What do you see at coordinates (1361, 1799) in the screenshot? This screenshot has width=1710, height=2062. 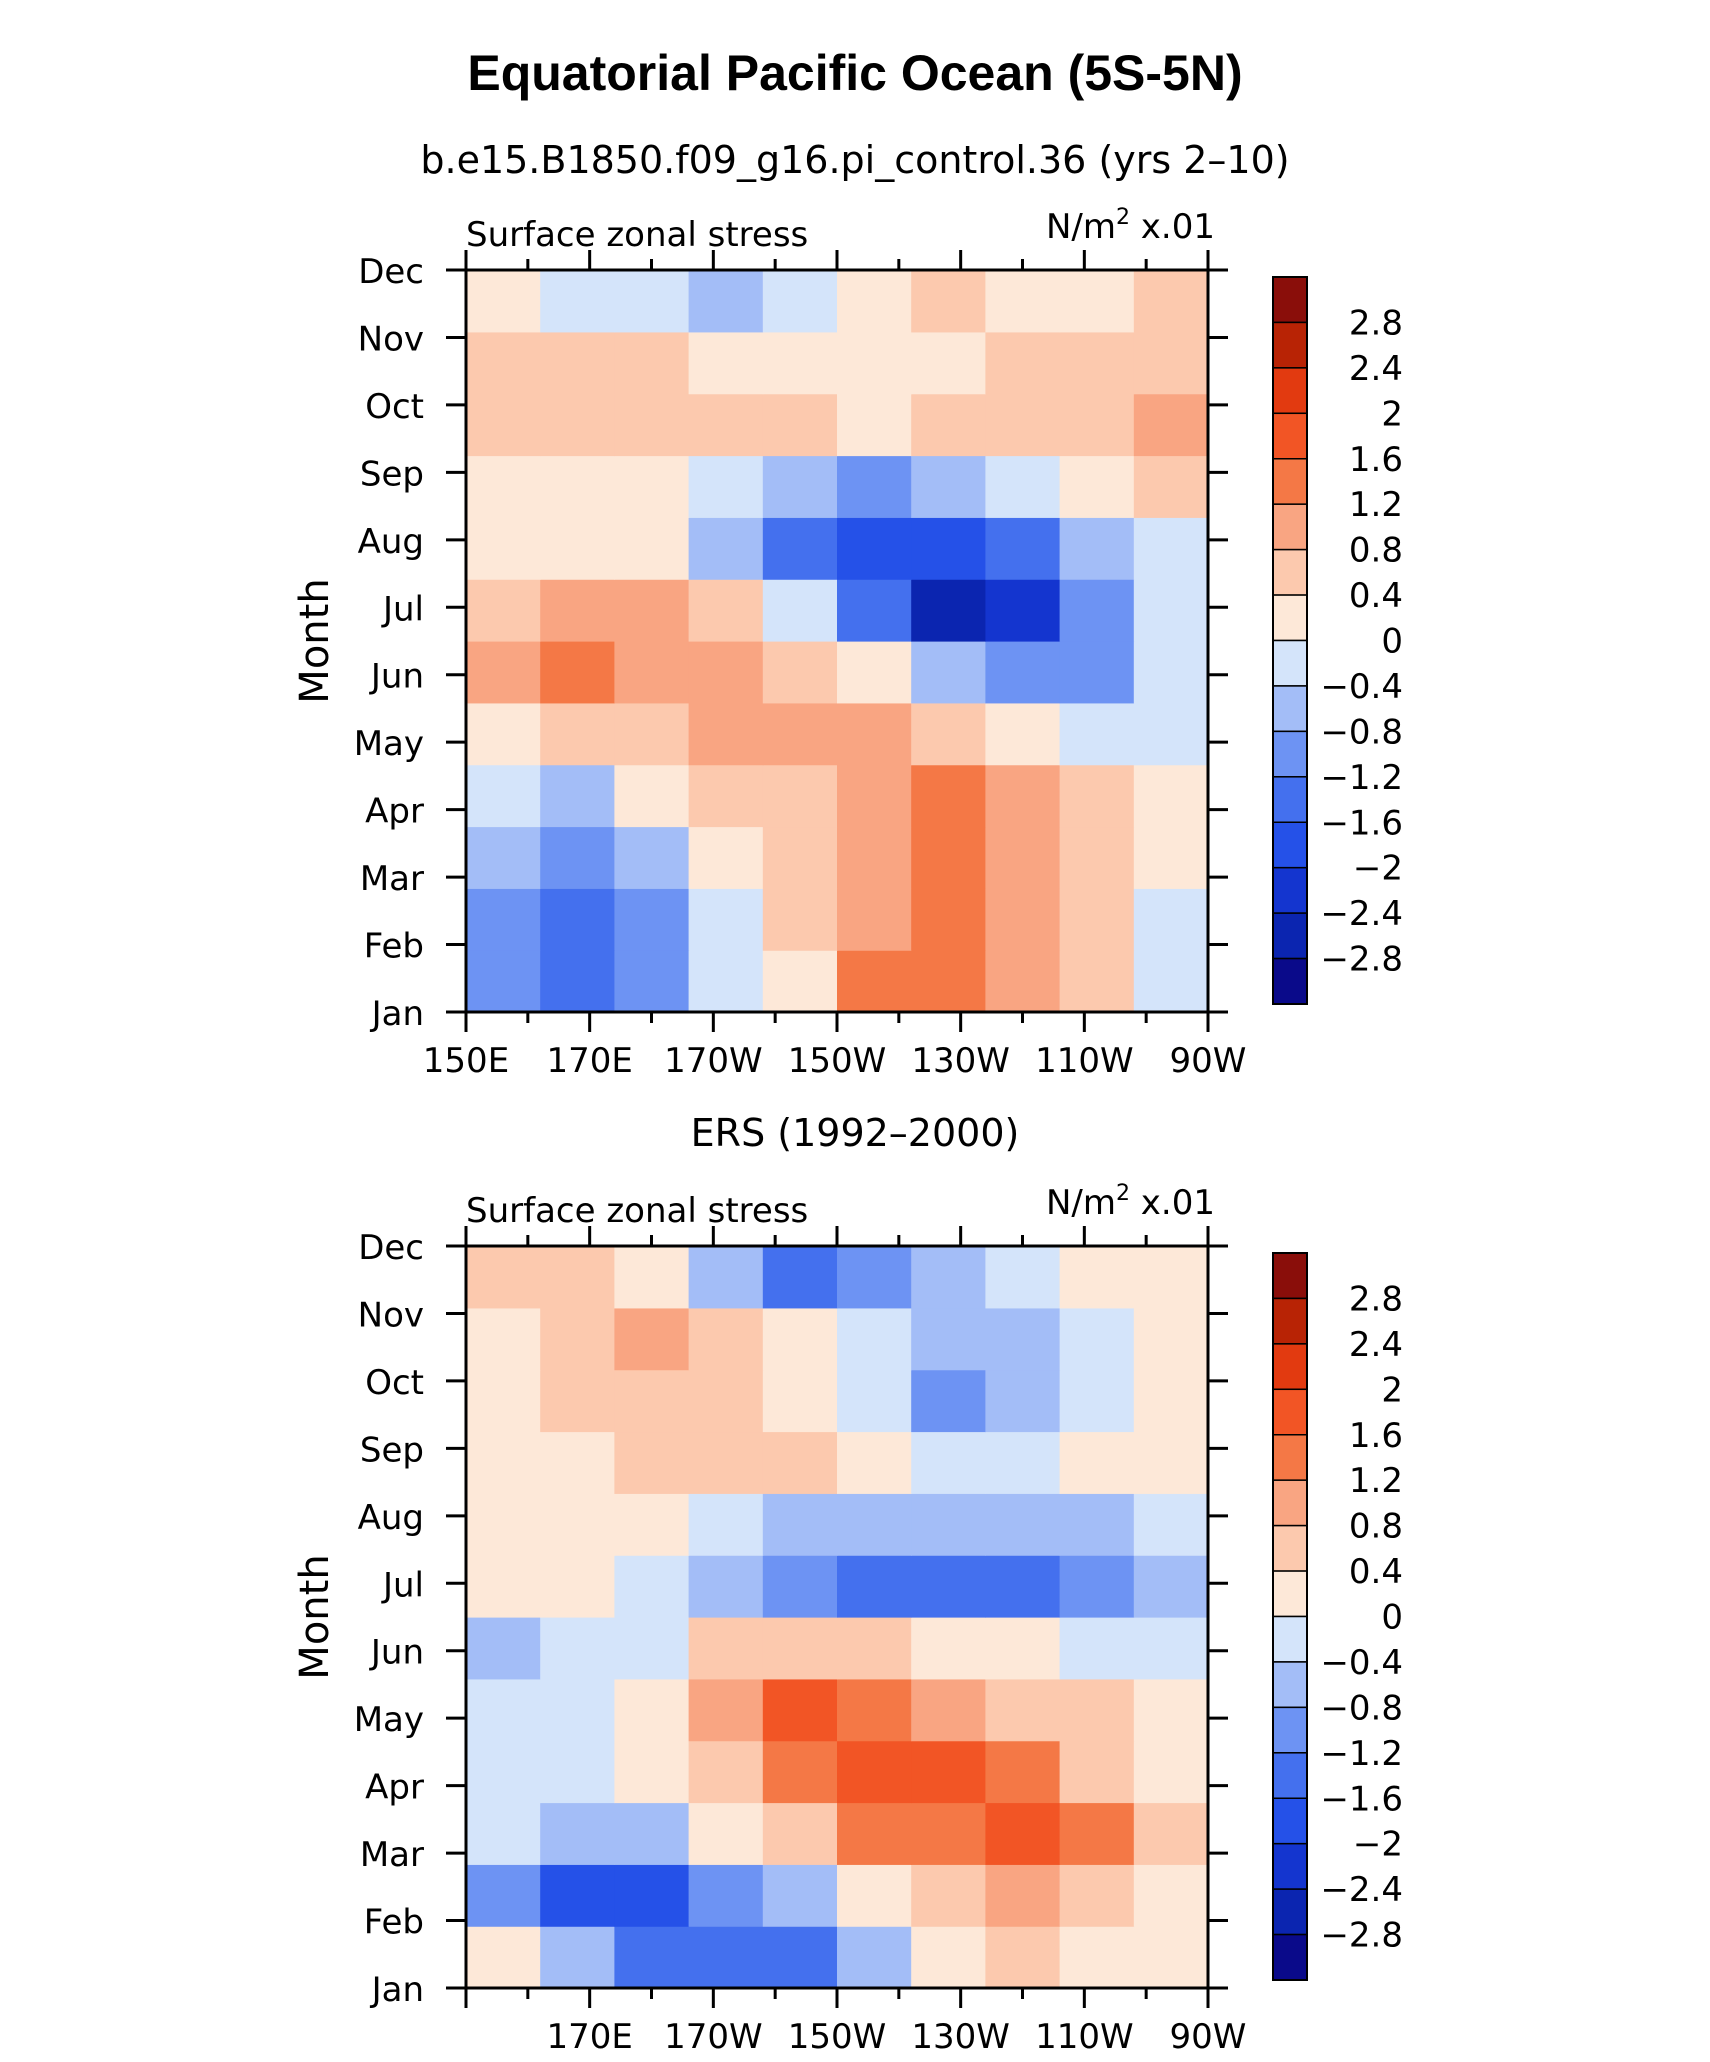 I see `colorbar-label: −1.6` at bounding box center [1361, 1799].